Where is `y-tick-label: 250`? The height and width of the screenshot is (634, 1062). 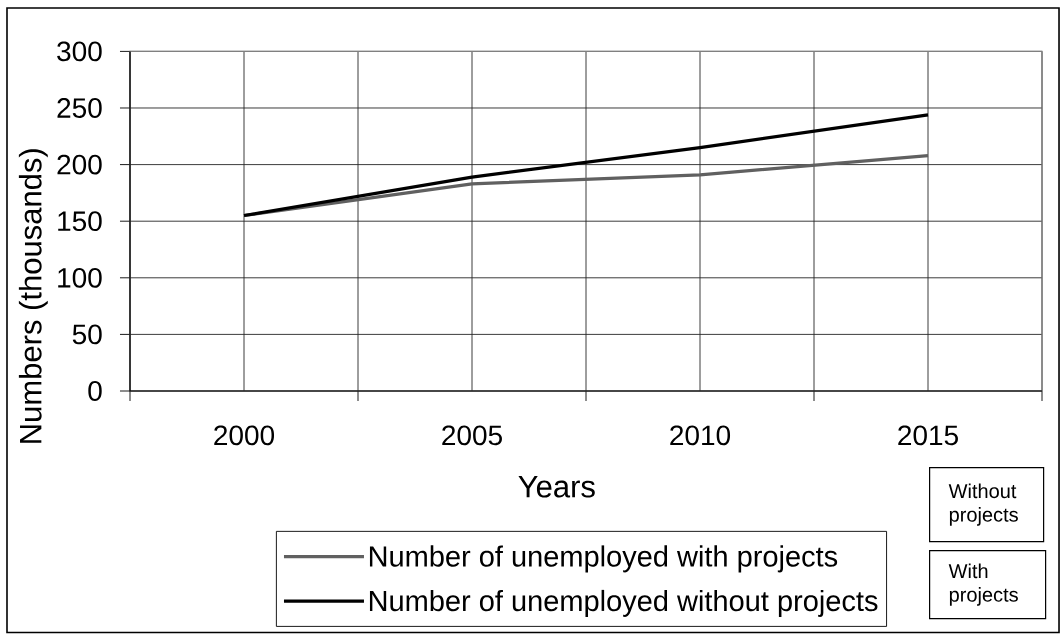
y-tick-label: 250 is located at coordinates (79, 108).